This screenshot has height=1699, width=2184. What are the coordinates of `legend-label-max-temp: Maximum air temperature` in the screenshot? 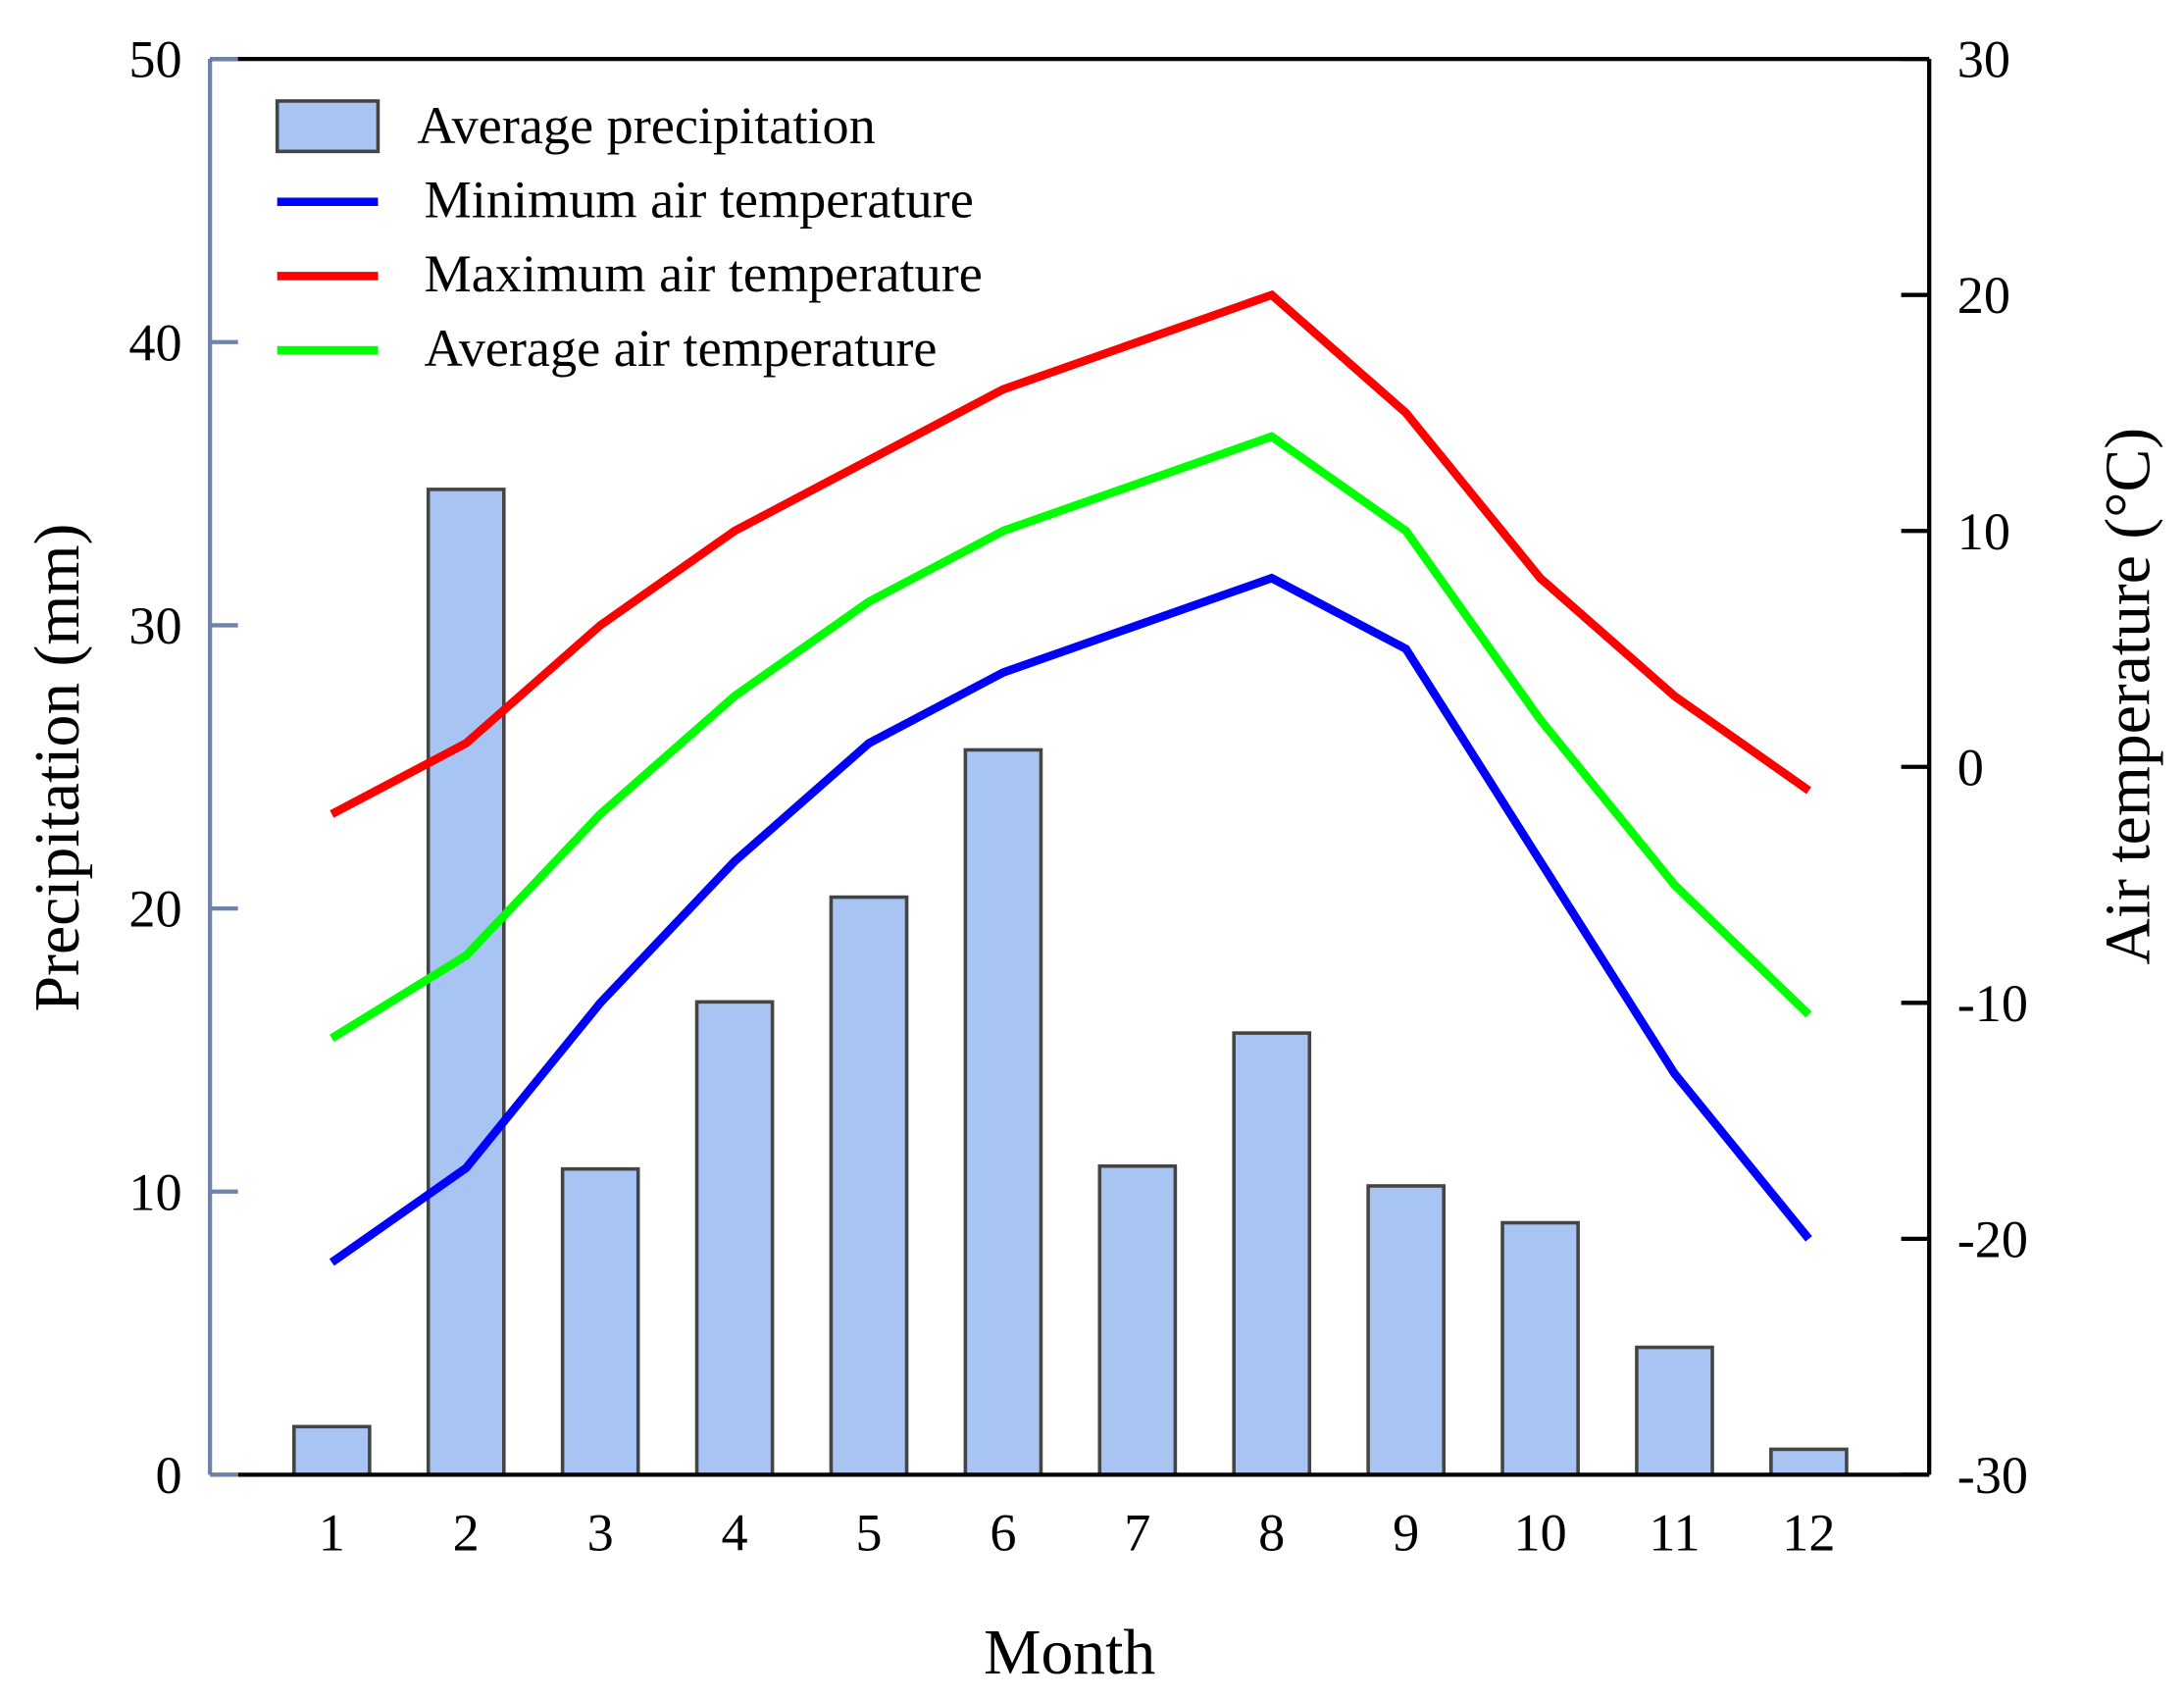 It's located at (704, 273).